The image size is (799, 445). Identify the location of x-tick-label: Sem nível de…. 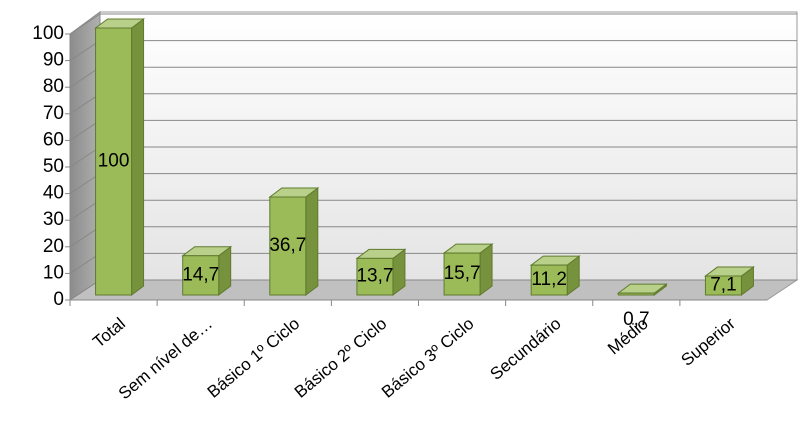
(165, 358).